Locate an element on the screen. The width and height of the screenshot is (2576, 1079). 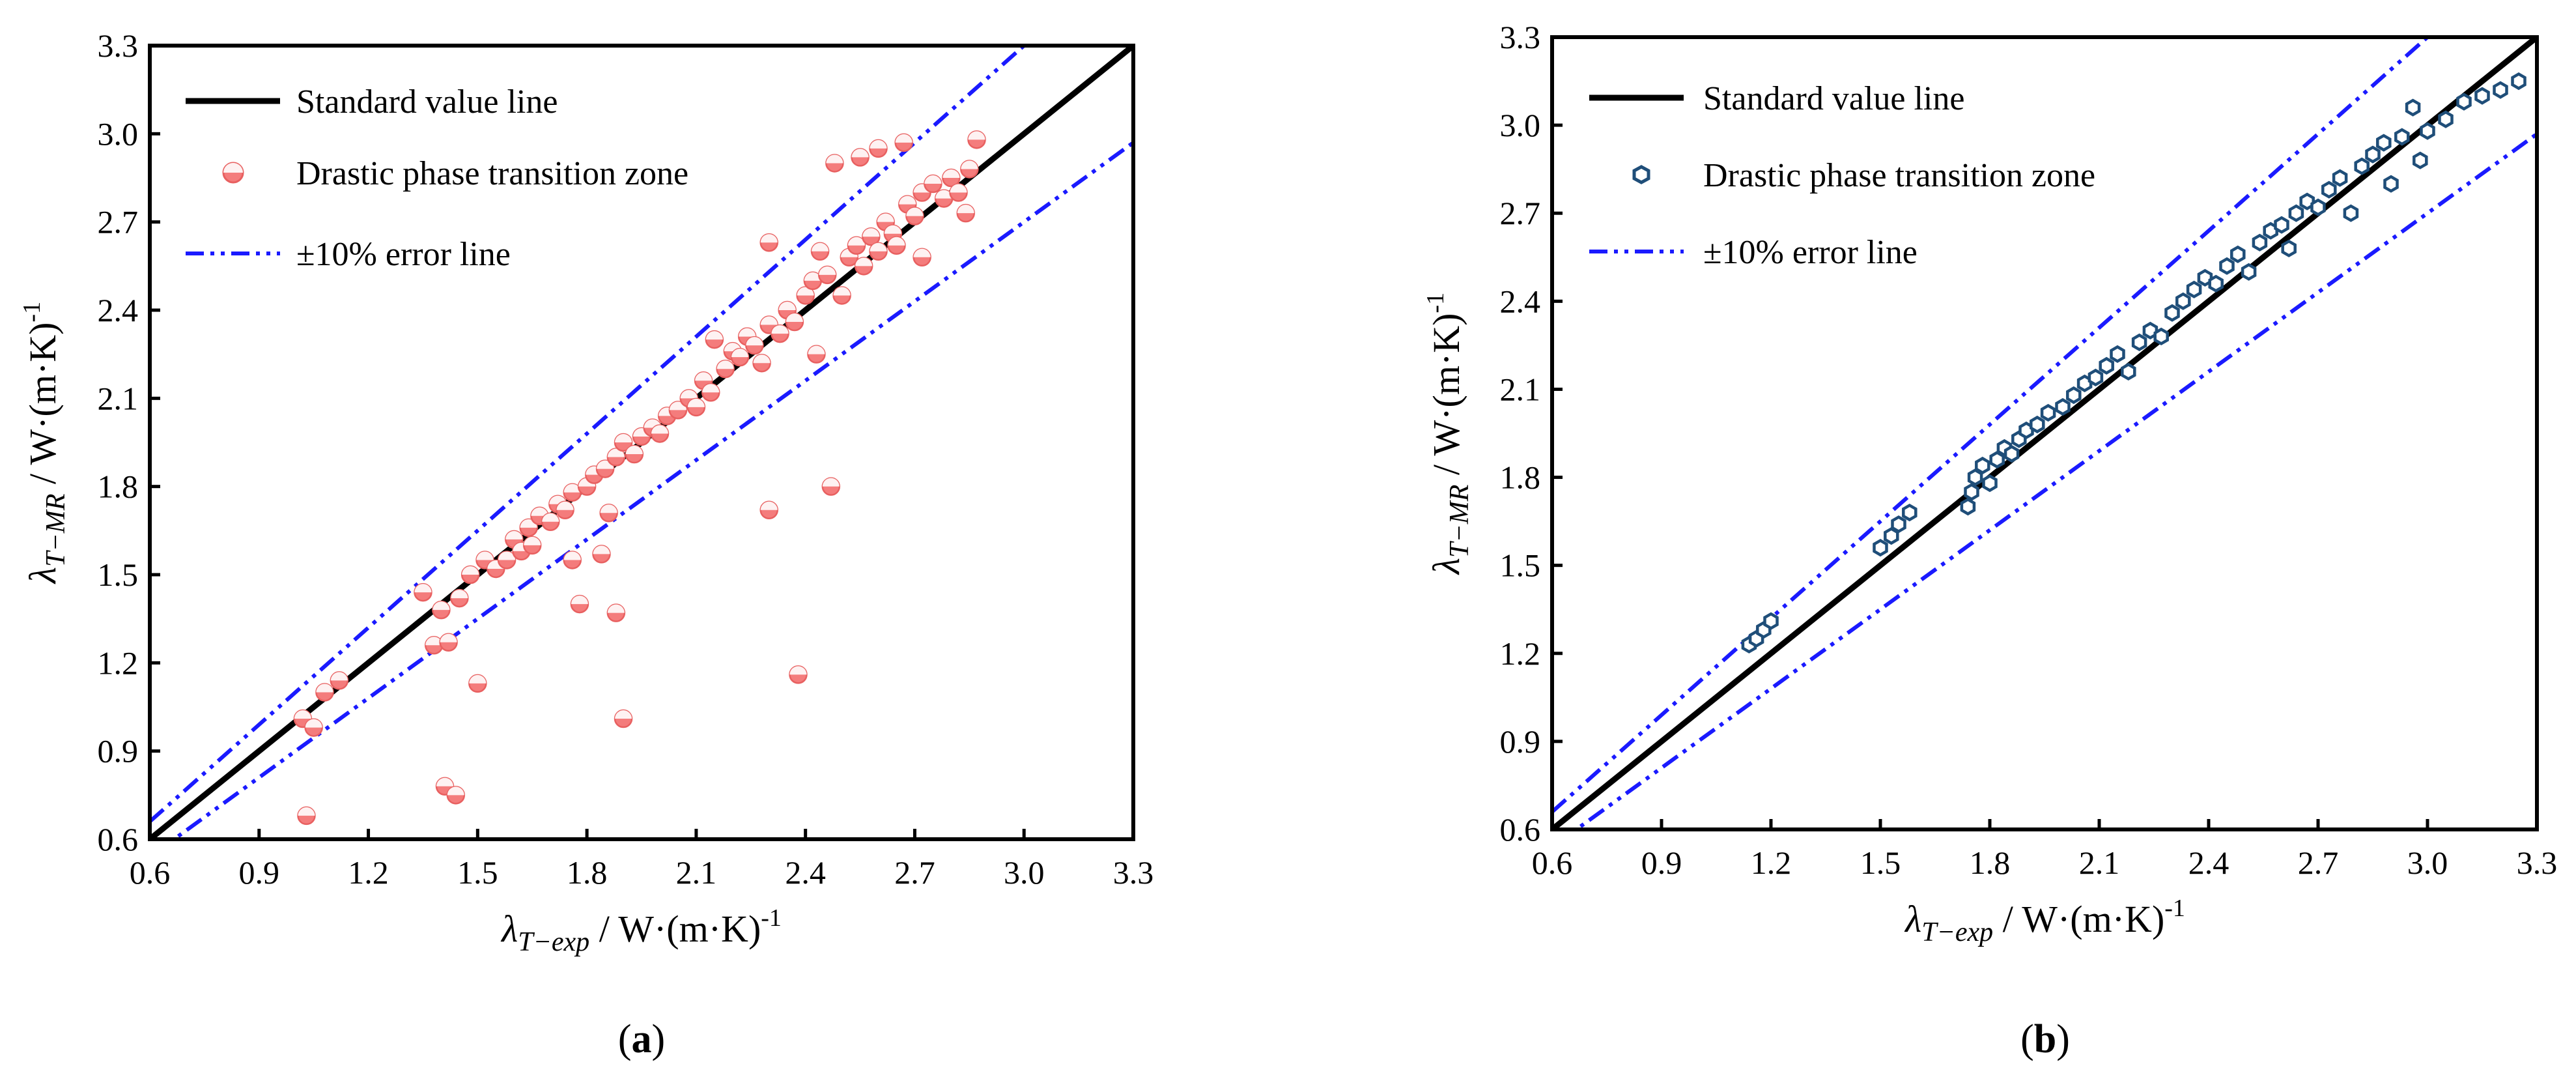
x-tick-label: 1.8 is located at coordinates (587, 873).